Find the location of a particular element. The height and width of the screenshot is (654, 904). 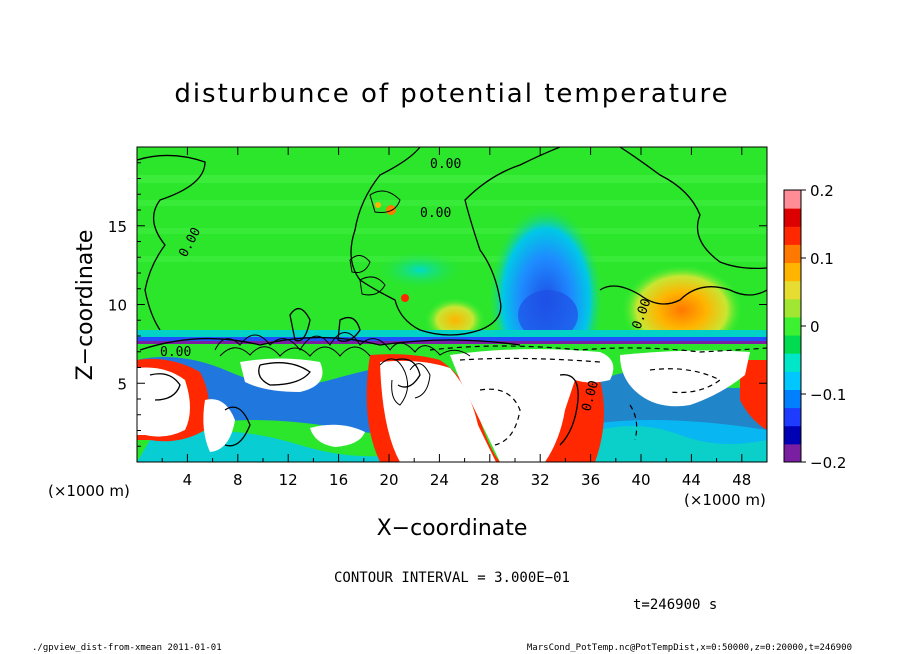

cold-column-core is located at coordinates (548, 315).